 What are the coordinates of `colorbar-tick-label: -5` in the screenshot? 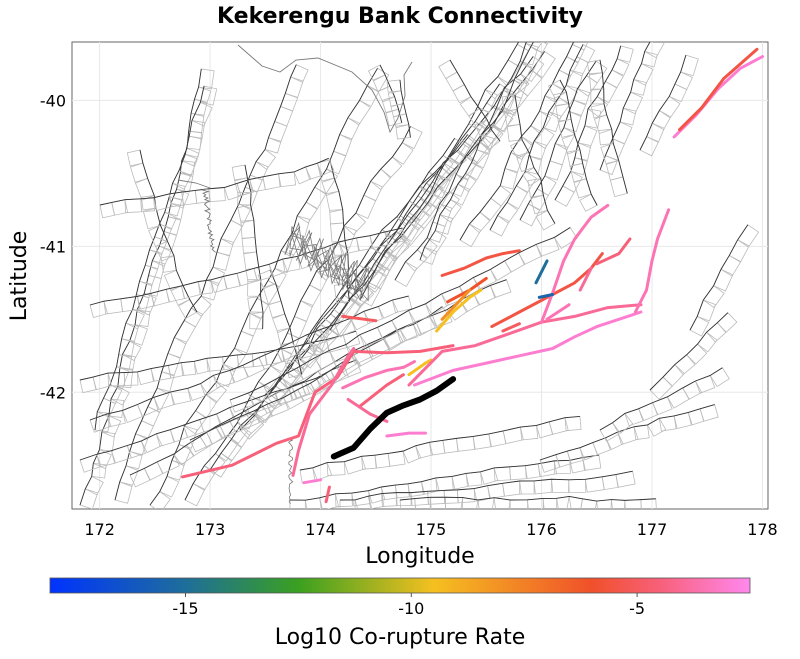 It's located at (637, 608).